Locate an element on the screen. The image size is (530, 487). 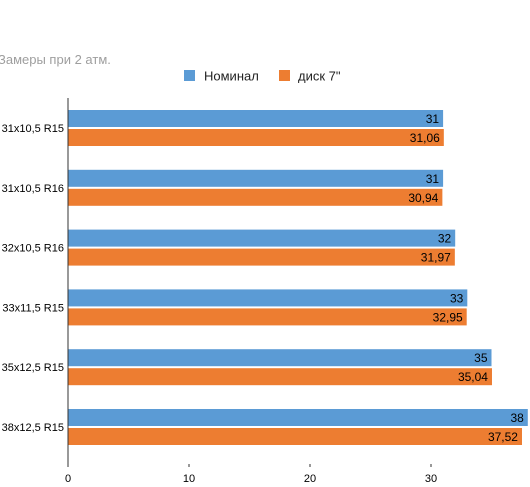
legend-label-2: диск 7" is located at coordinates (319, 76).